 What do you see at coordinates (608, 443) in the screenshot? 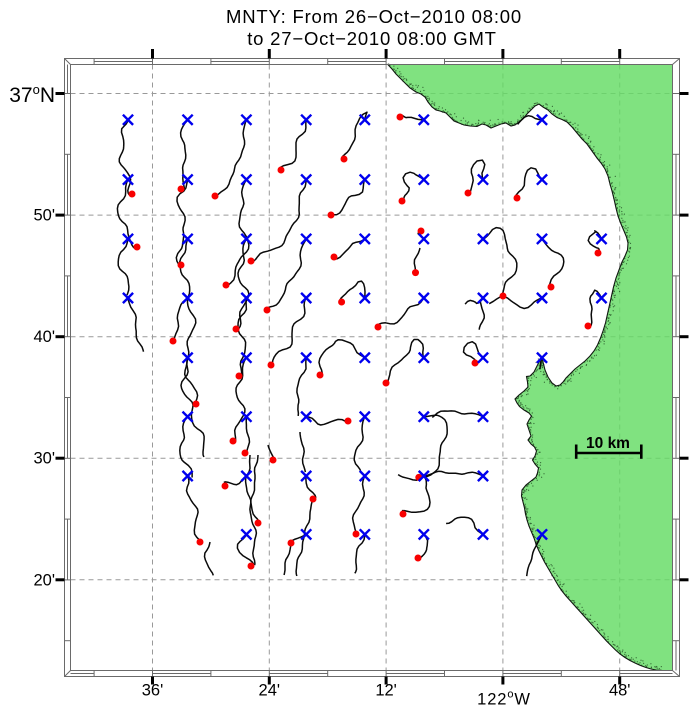
I see `svg-text: 10 km` at bounding box center [608, 443].